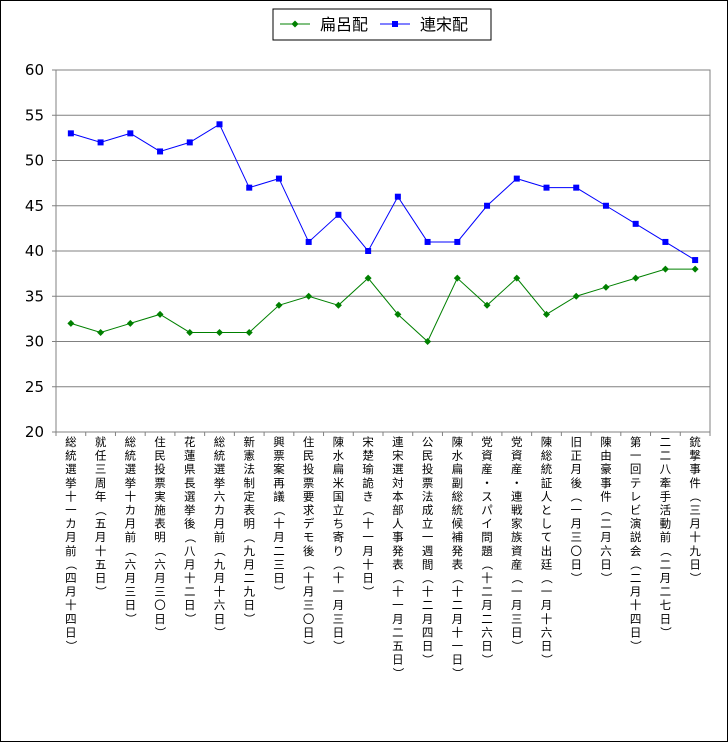 This screenshot has height=742, width=728. What do you see at coordinates (576, 483) in the screenshot?
I see `svg-text: 後` at bounding box center [576, 483].